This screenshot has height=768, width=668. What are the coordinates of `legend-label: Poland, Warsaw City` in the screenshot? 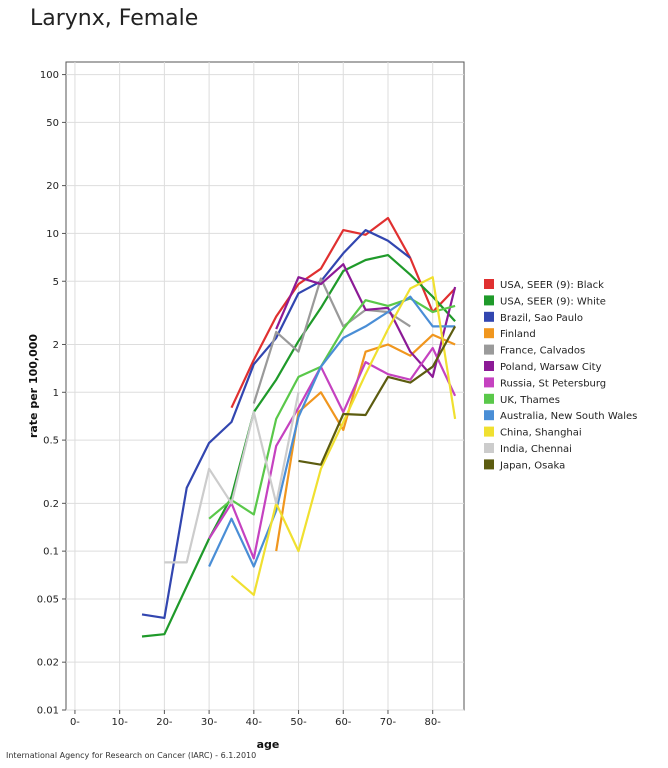 It's located at (551, 367).